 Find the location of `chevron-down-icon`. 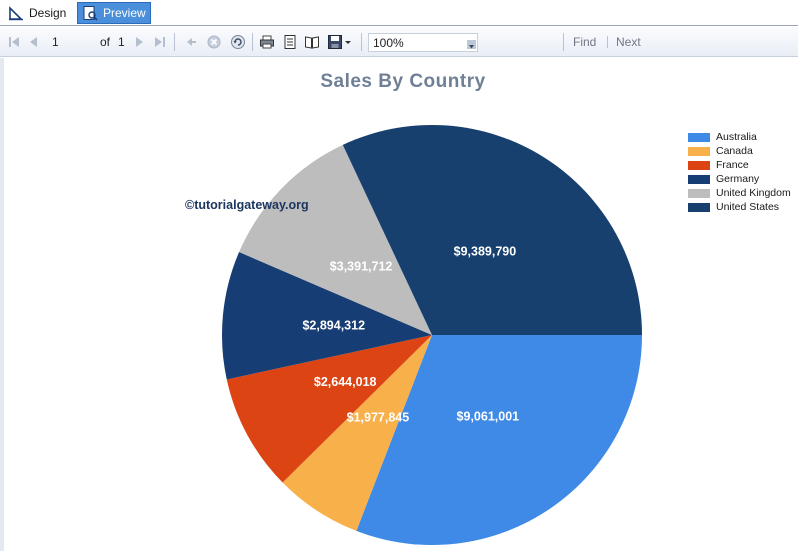

chevron-down-icon is located at coordinates (471, 44).